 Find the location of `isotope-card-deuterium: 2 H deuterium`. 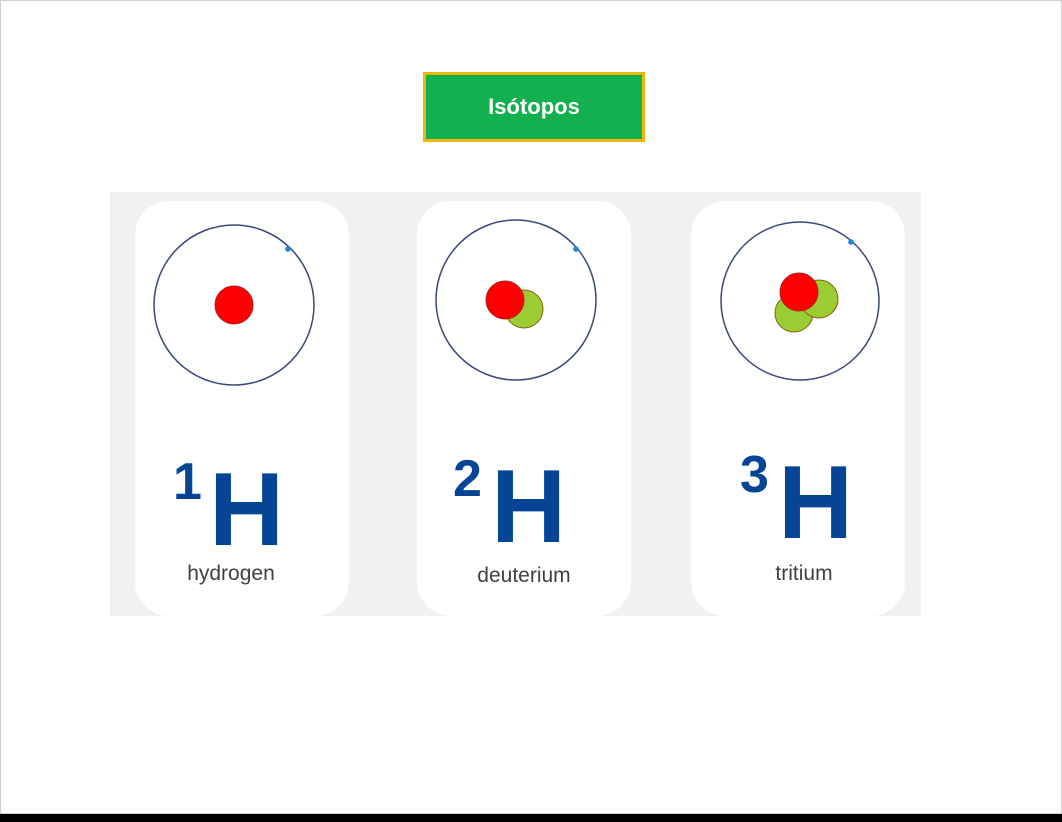

isotope-card-deuterium: 2 H deuterium is located at coordinates (524, 408).